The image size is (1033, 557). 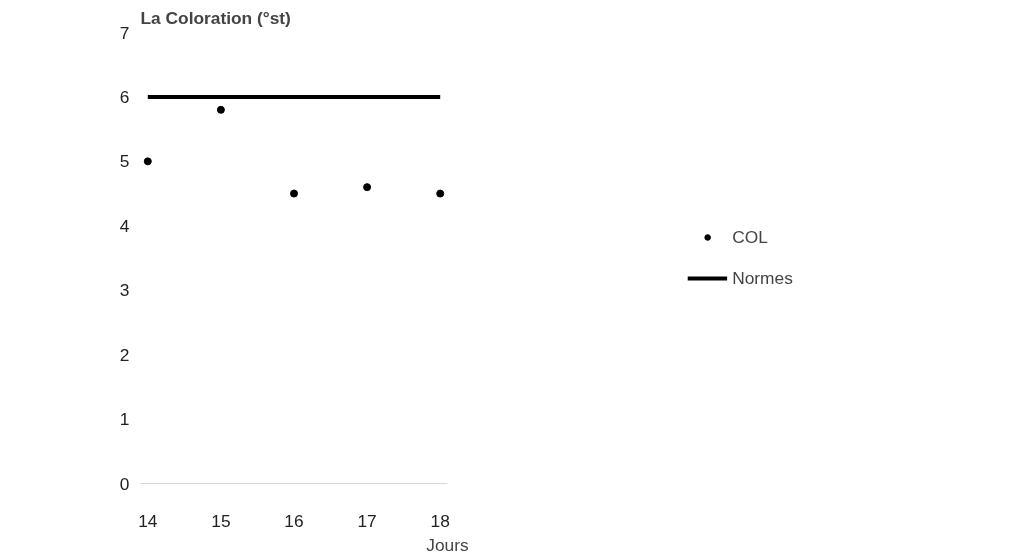 I want to click on y-tick-label: 1, so click(x=124, y=419).